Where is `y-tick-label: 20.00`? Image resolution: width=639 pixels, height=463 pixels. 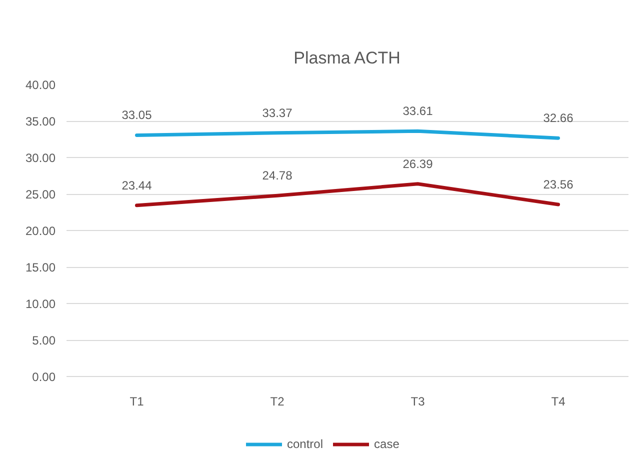 y-tick-label: 20.00 is located at coordinates (40, 231).